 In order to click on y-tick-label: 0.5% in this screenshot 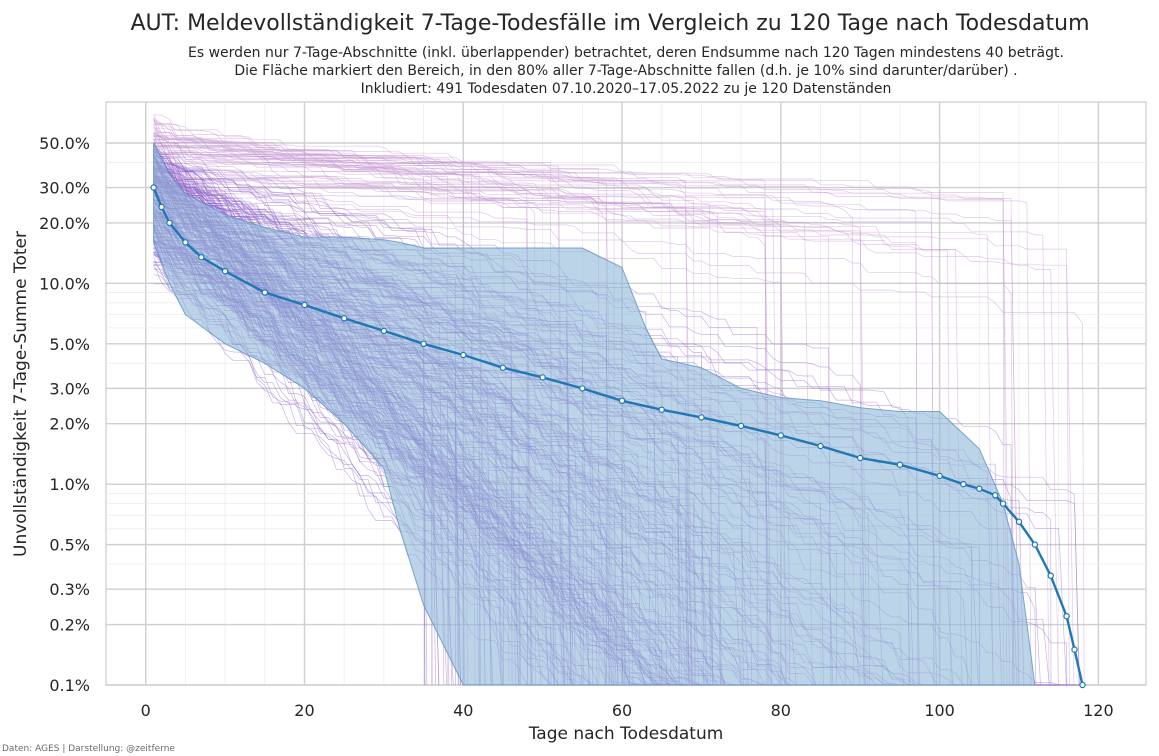, I will do `click(69, 545)`.